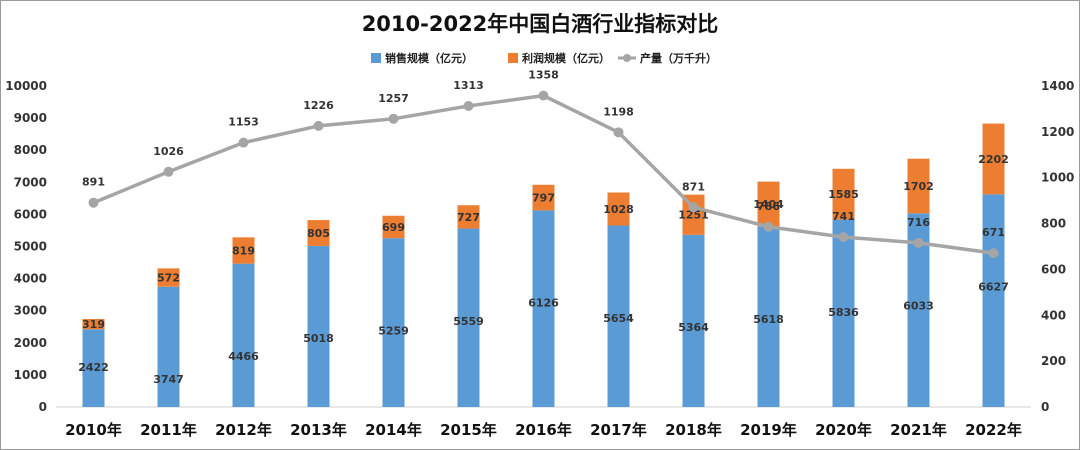  I want to click on y-tick-label: 8000, so click(30, 150).